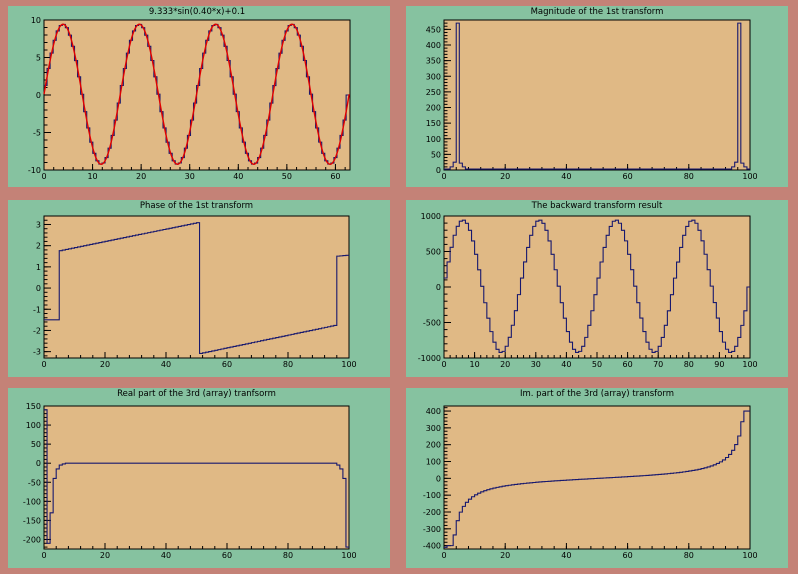 Image resolution: width=798 pixels, height=574 pixels. What do you see at coordinates (197, 12) in the screenshot?
I see `chart-title: 9.333*sin(0.40*x)+0.1` at bounding box center [197, 12].